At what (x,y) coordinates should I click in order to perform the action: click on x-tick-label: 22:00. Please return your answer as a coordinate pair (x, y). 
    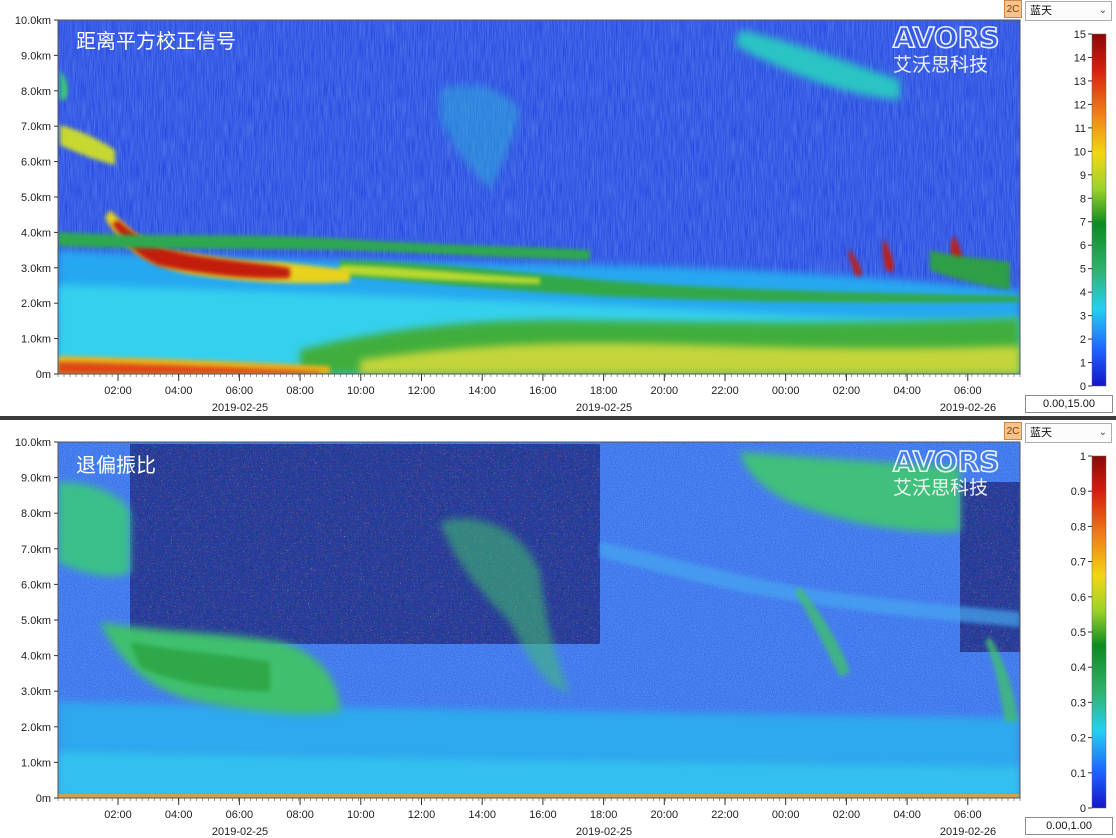
    Looking at the image, I should click on (725, 391).